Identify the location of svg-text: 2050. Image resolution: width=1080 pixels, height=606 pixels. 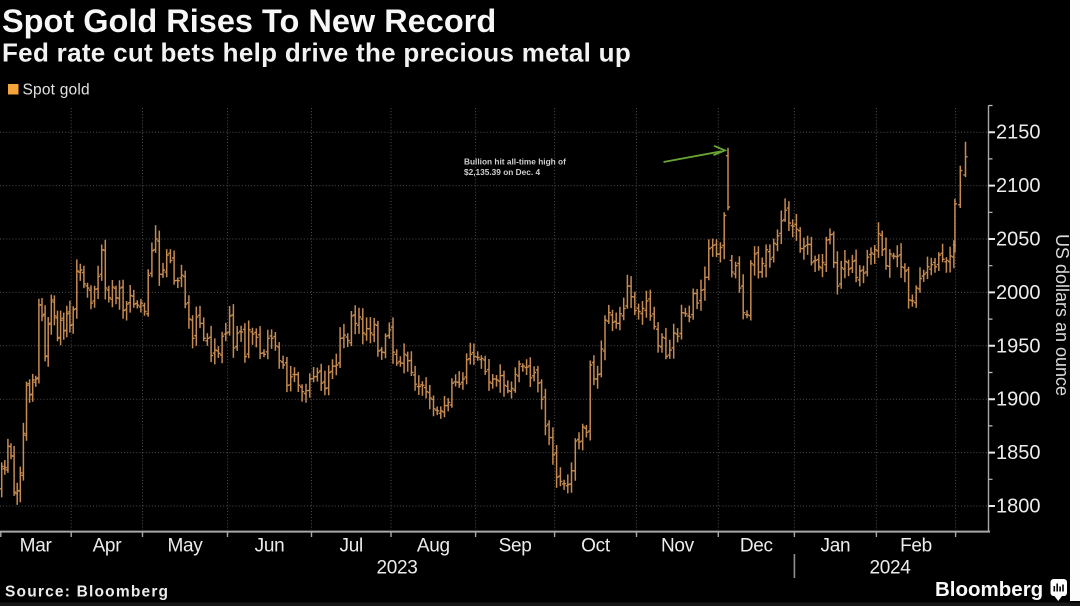
(1018, 240).